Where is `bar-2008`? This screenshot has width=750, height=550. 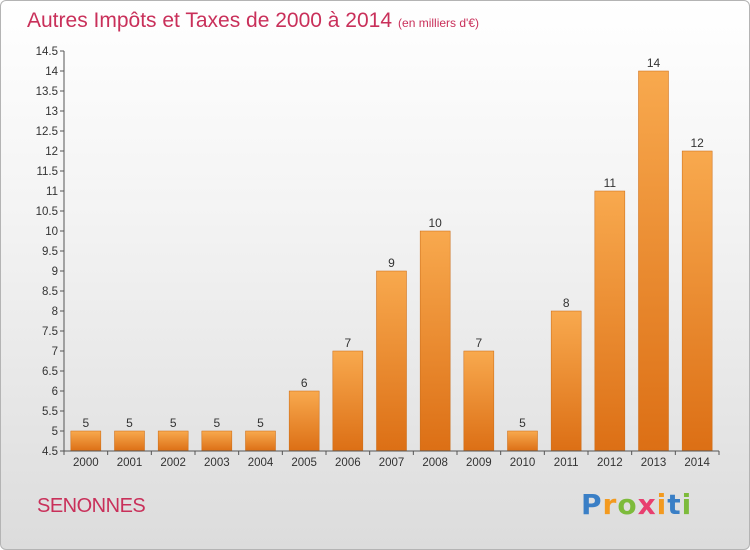
bar-2008 is located at coordinates (435, 341).